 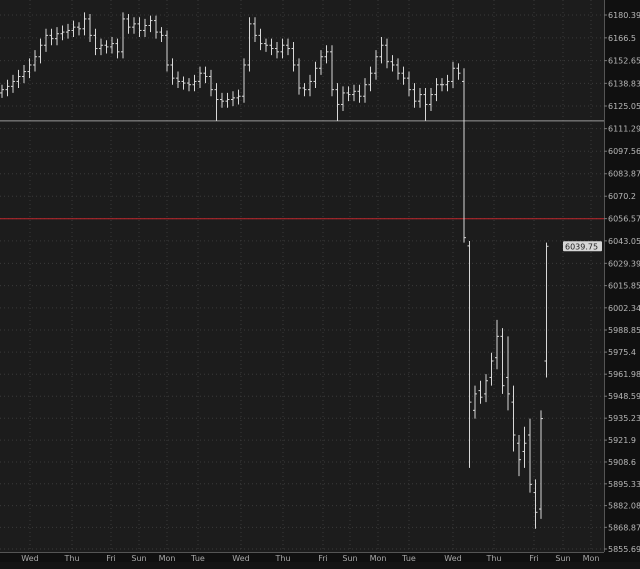 I want to click on x-tick-label: Tue, so click(x=197, y=558).